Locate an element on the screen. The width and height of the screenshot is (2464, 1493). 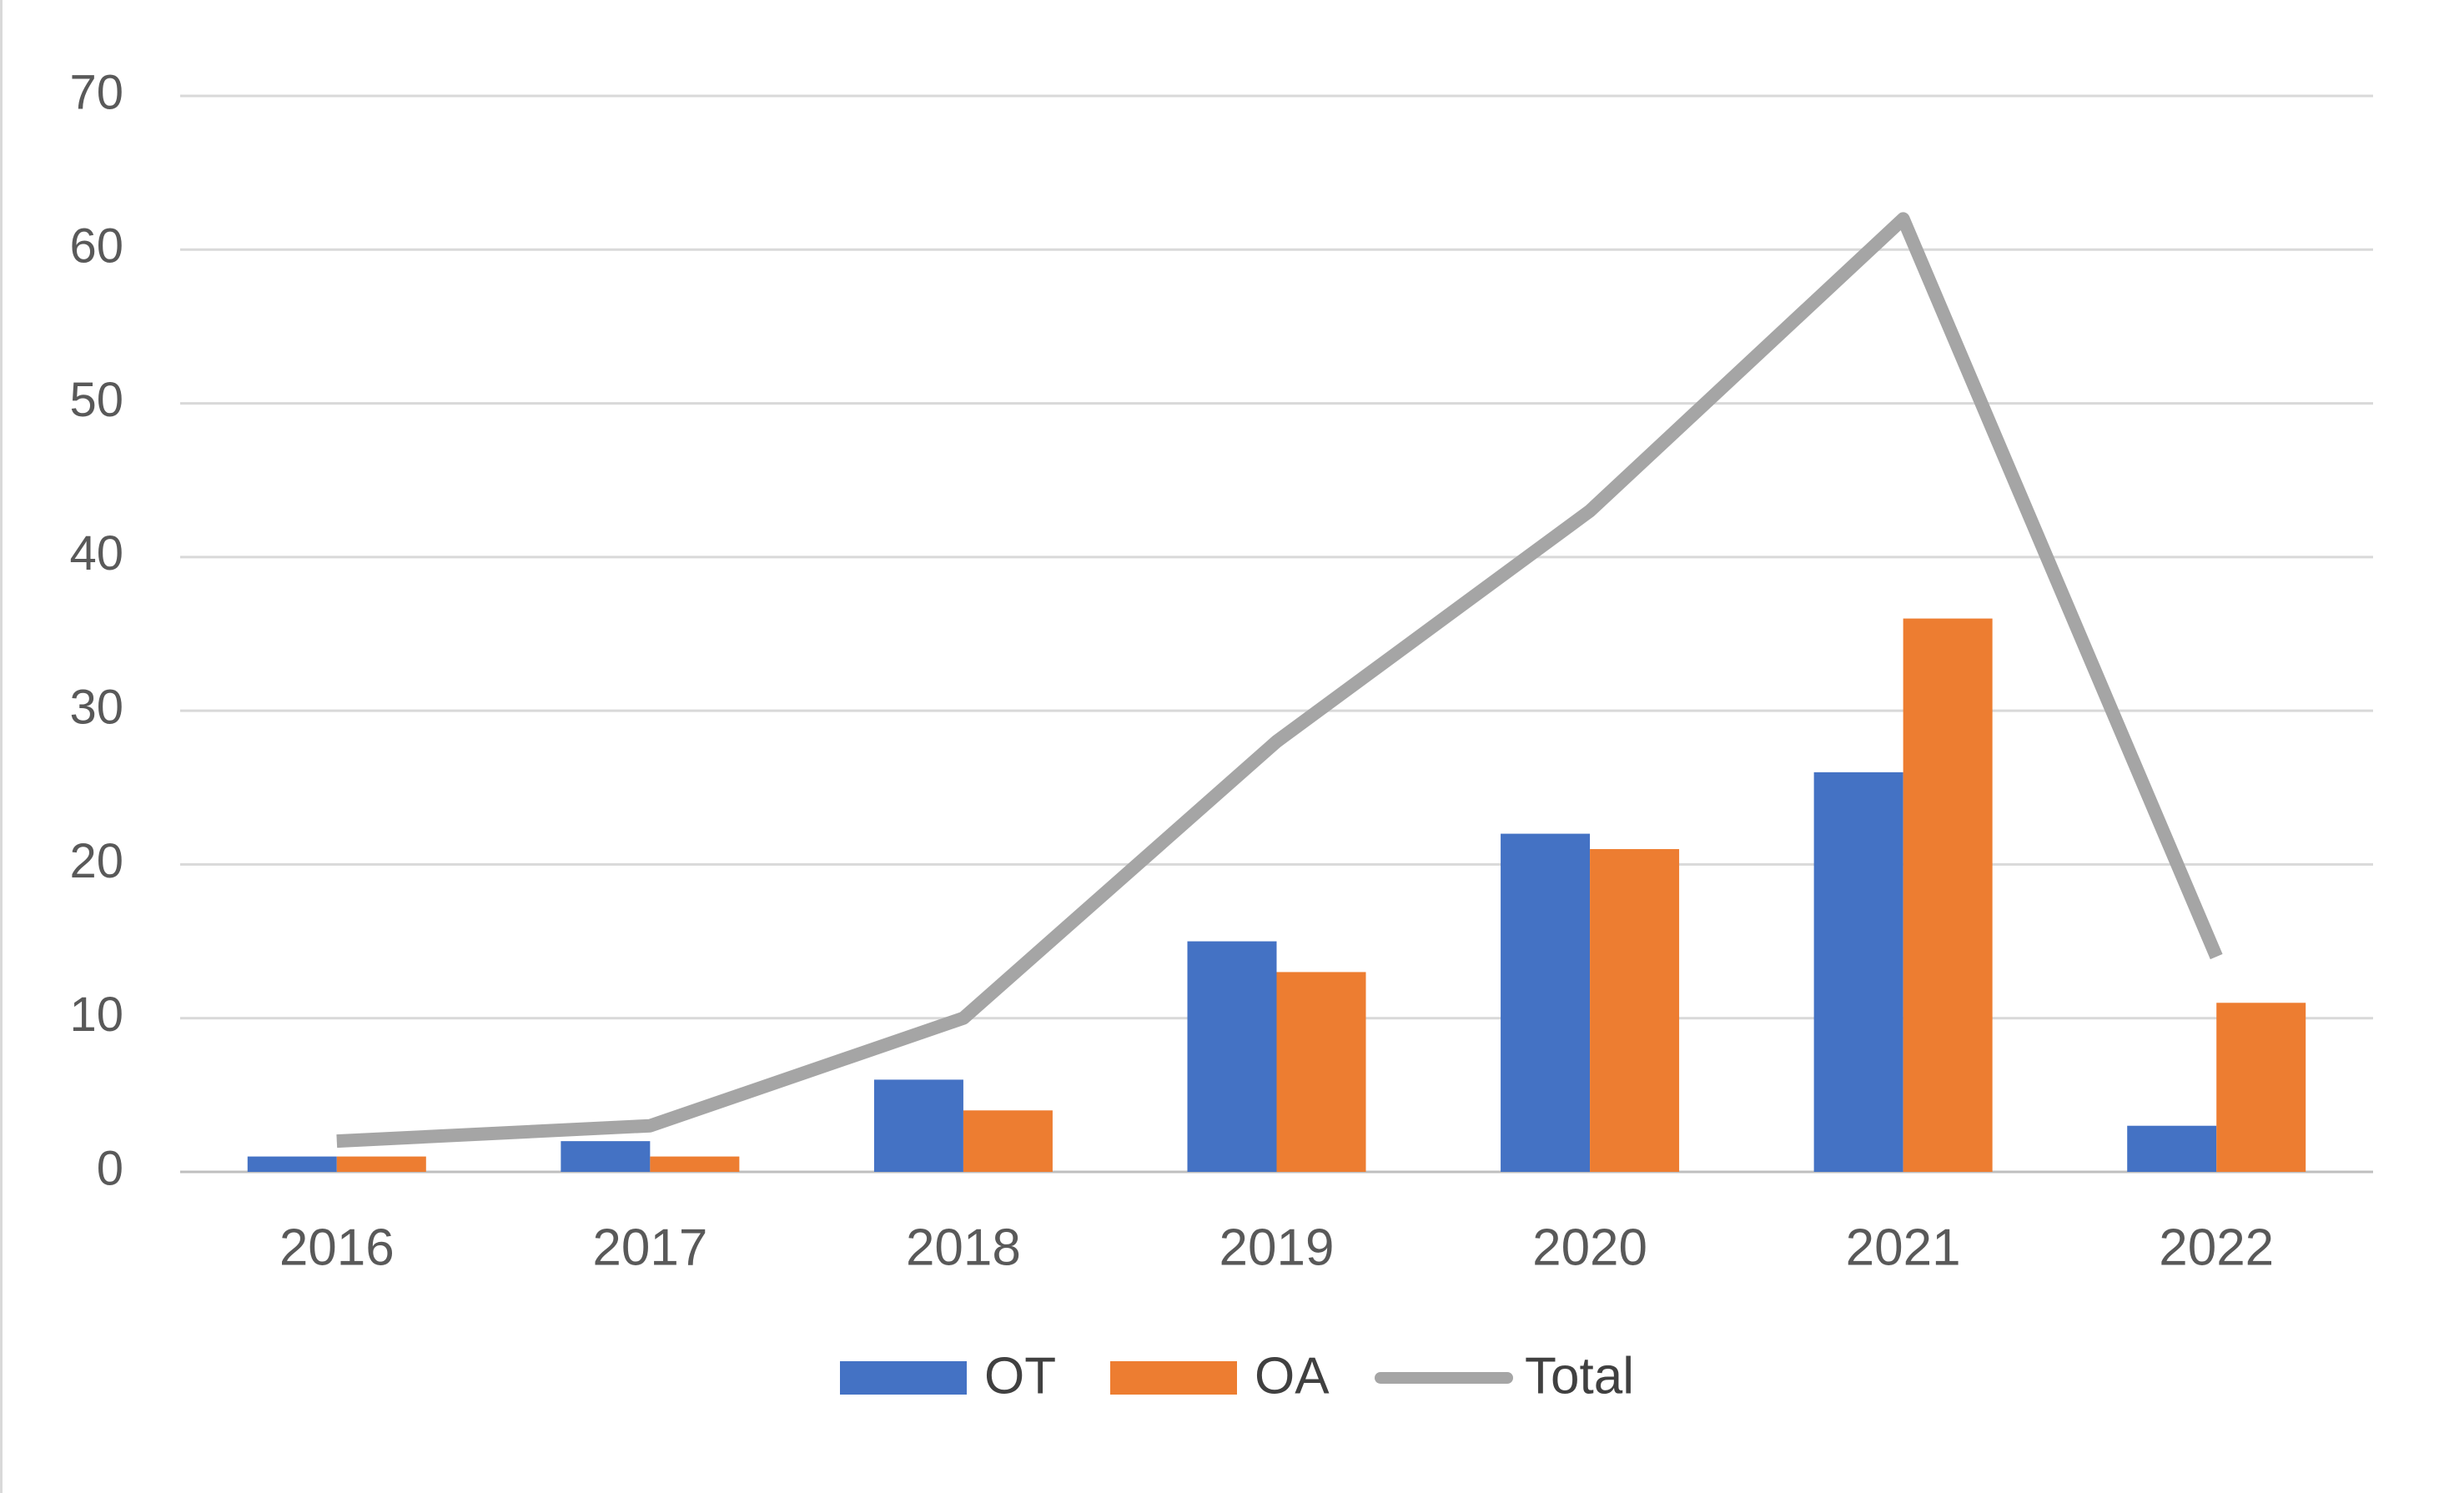
y-tick-label: 30 is located at coordinates (96, 707).